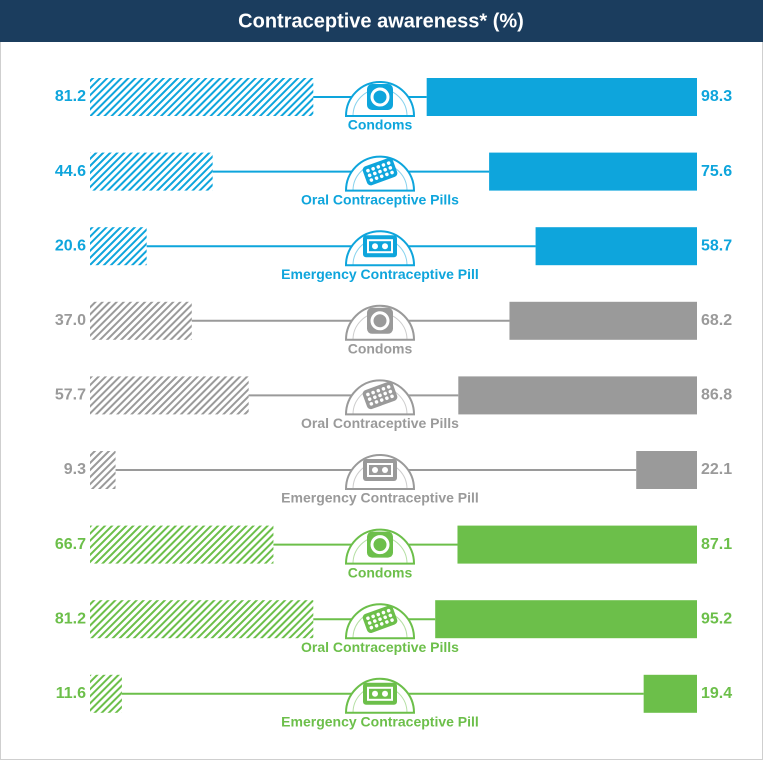 This screenshot has height=760, width=763. What do you see at coordinates (70, 395) in the screenshot?
I see `left-value-label: 57.7` at bounding box center [70, 395].